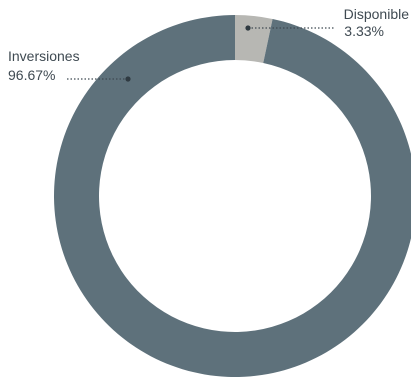 This screenshot has width=411, height=378. Describe the element at coordinates (31, 75) in the screenshot. I see `slice-value-inversiones: 96.67%` at that location.